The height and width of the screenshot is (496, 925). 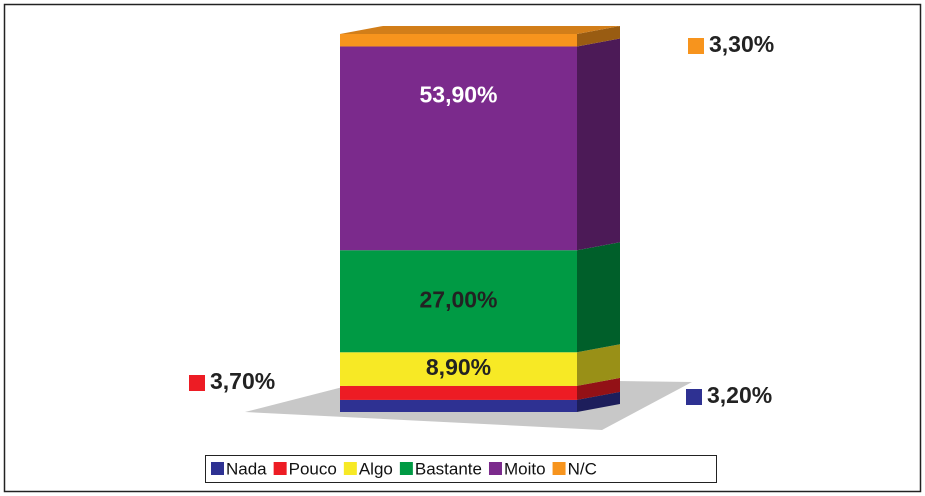 What do you see at coordinates (246, 468) in the screenshot?
I see `legend-label: Nada` at bounding box center [246, 468].